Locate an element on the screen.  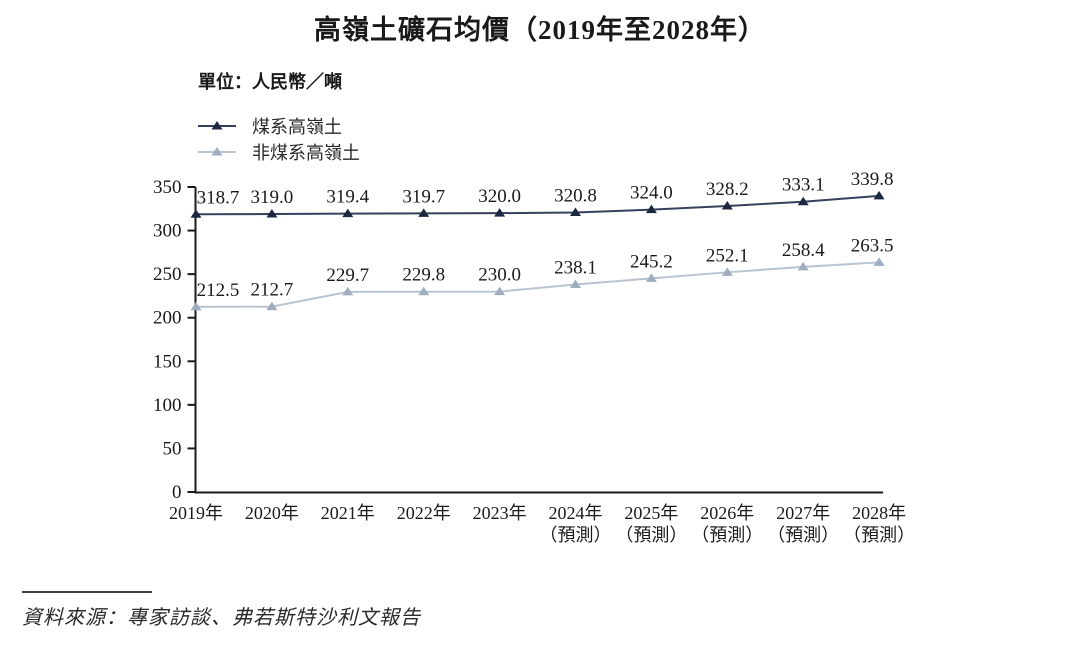
source-divider is located at coordinates (87, 592).